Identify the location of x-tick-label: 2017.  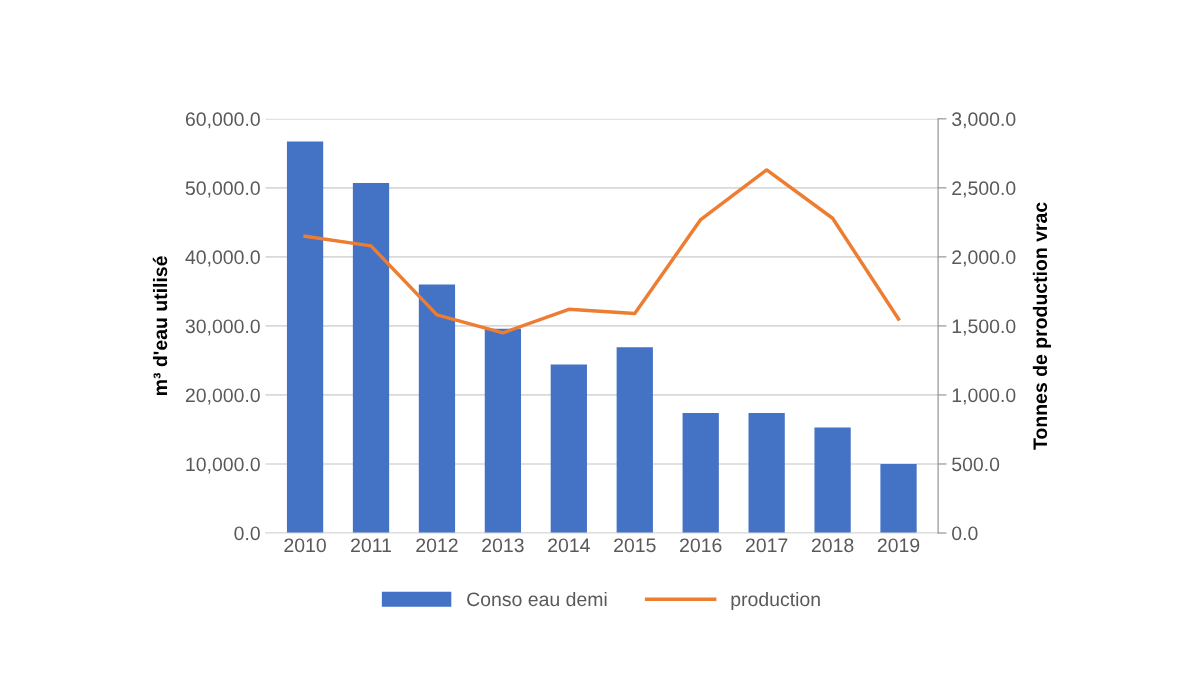
(767, 545).